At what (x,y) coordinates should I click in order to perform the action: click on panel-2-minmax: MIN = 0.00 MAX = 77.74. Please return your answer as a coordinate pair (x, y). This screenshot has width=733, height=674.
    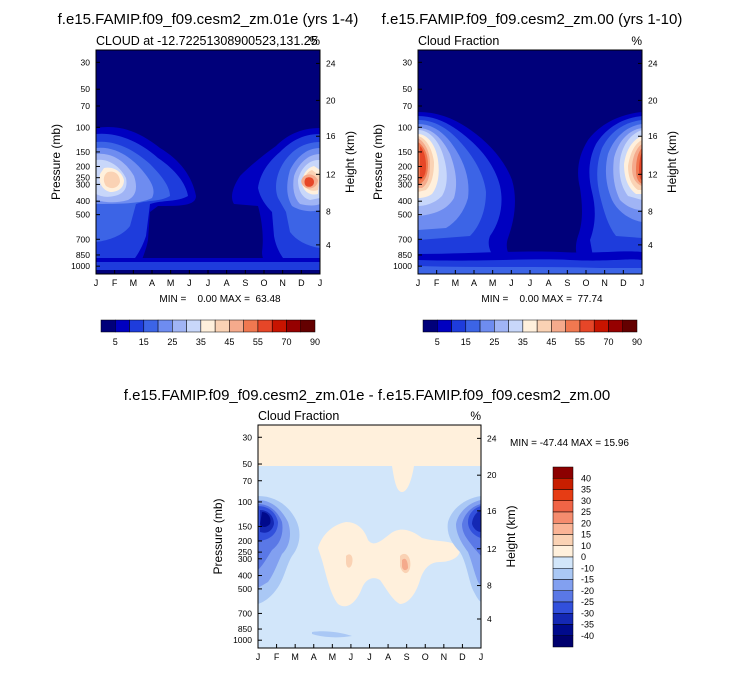
    Looking at the image, I should click on (542, 299).